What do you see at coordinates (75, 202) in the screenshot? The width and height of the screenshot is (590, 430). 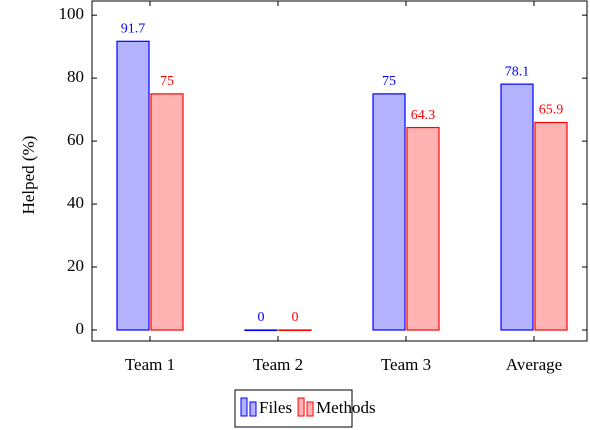 I see `y-tick-label: 40` at bounding box center [75, 202].